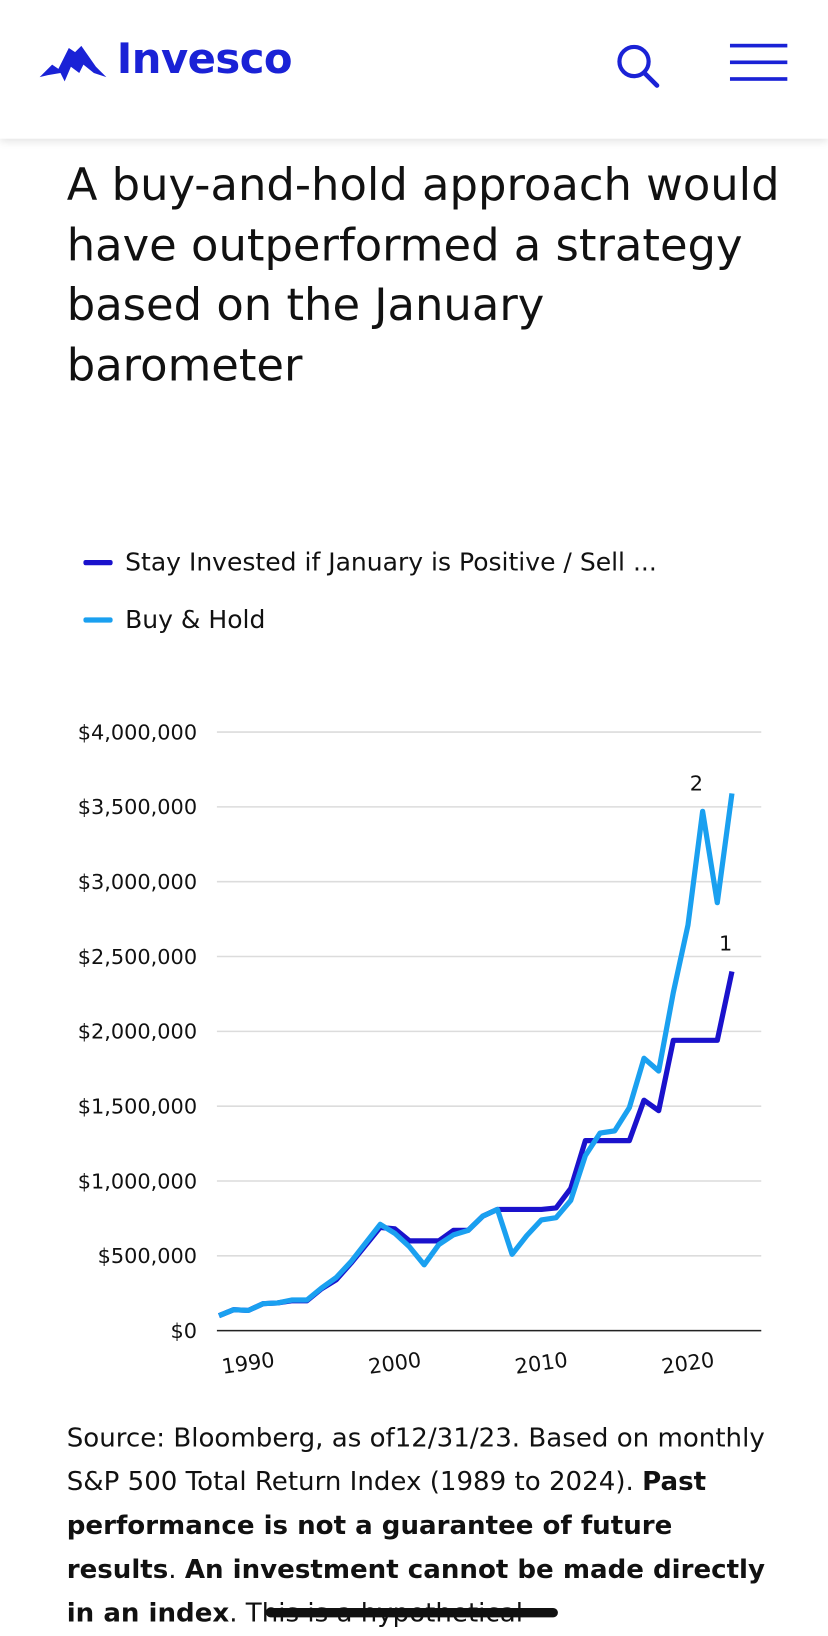 The image size is (828, 1636). I want to click on legend-item: Buy & Hold, so click(174, 619).